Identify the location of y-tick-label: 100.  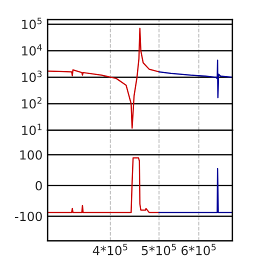
(31, 155).